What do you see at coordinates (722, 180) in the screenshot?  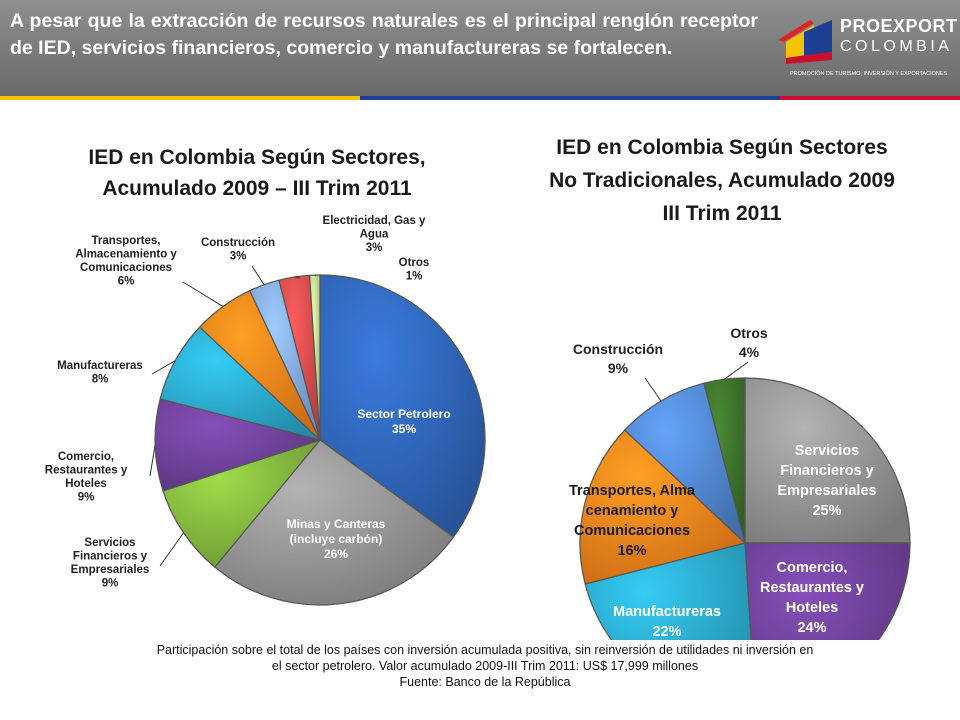 I see `chart2-title-line: No Tradicionales, Acumulado 2009` at bounding box center [722, 180].